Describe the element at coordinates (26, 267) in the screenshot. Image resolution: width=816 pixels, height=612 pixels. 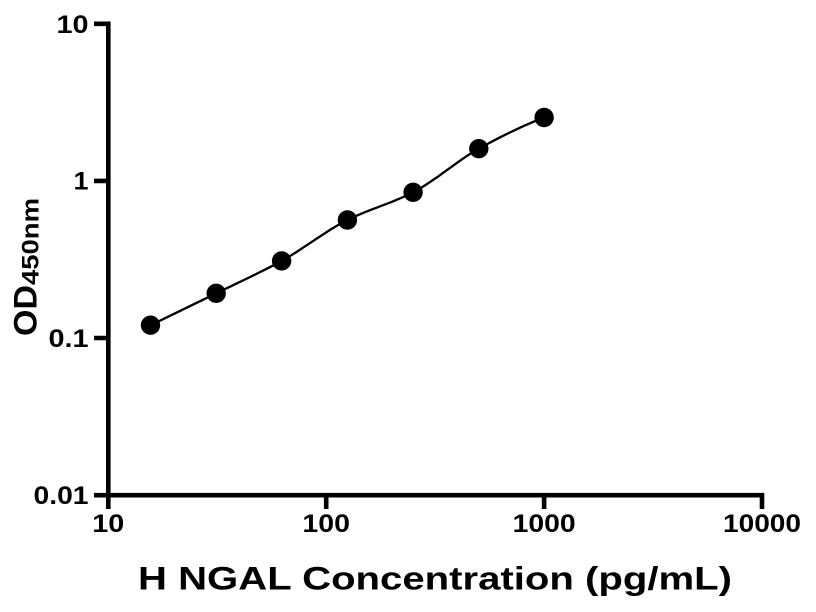
I see `svg-text: OD450nm` at that location.